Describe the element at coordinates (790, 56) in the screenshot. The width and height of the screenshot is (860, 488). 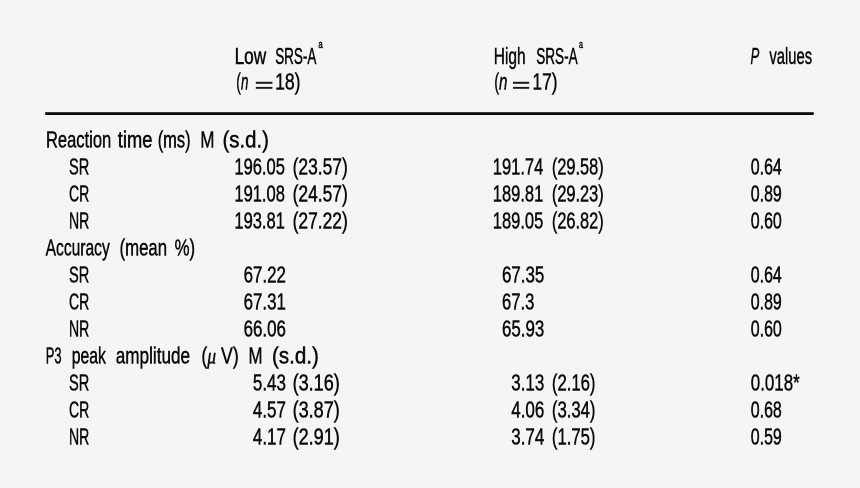
I see `svg-text: values` at that location.